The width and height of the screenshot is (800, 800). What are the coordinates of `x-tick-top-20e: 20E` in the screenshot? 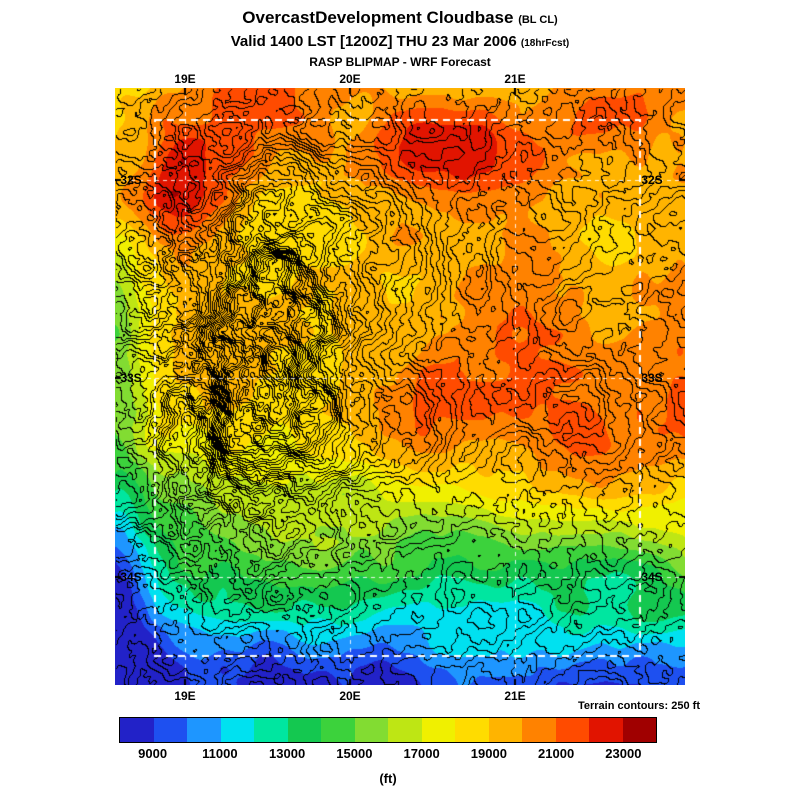 It's located at (350, 79).